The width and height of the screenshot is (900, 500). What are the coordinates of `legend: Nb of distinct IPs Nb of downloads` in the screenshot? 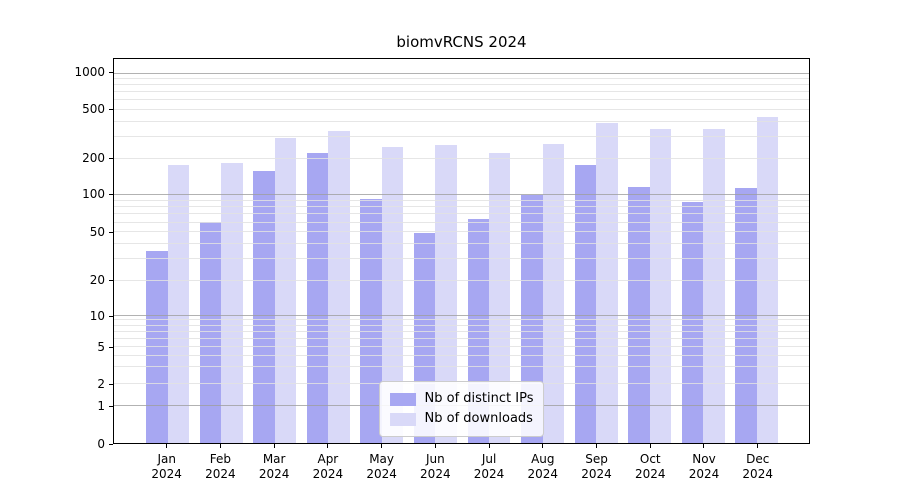 It's located at (461, 409).